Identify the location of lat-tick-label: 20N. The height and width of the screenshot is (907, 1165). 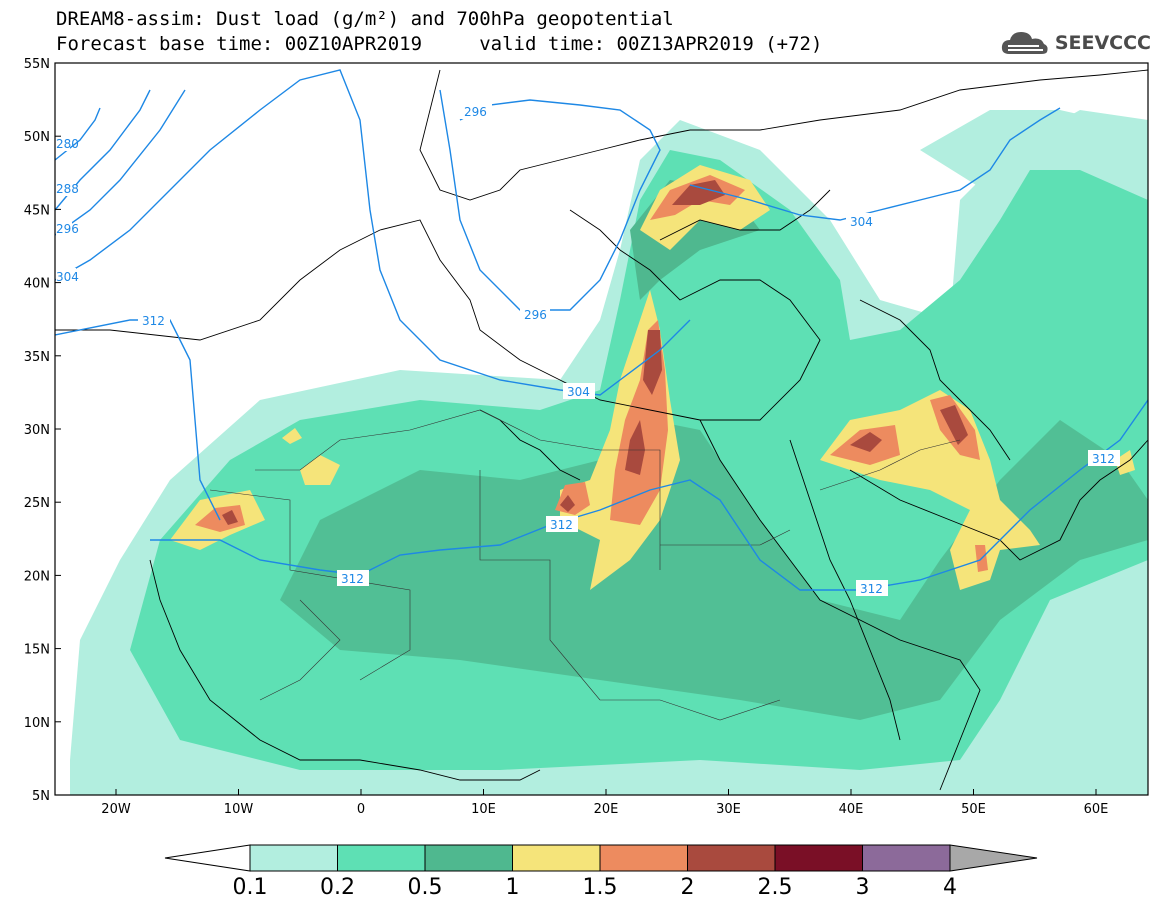
(37, 576).